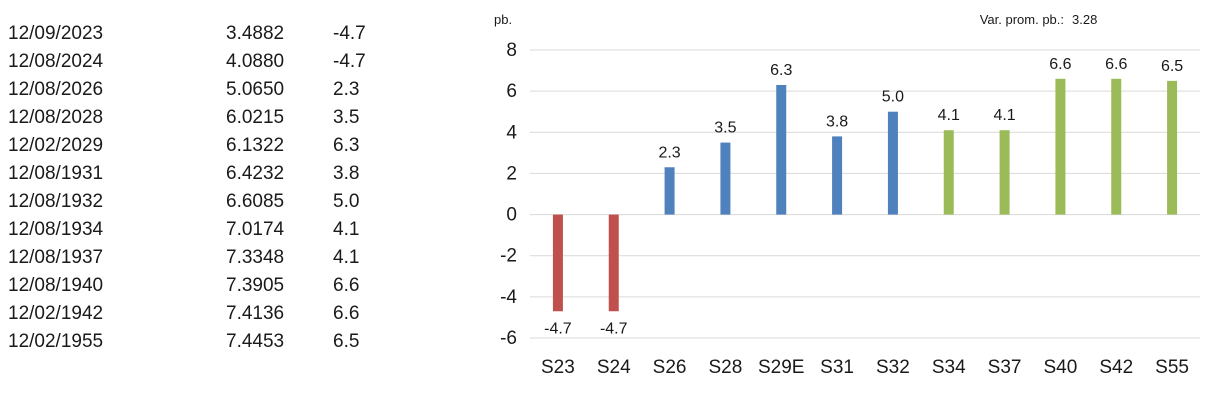  What do you see at coordinates (1022, 19) in the screenshot?
I see `avg-change-label: Var. prom. pb.:` at bounding box center [1022, 19].